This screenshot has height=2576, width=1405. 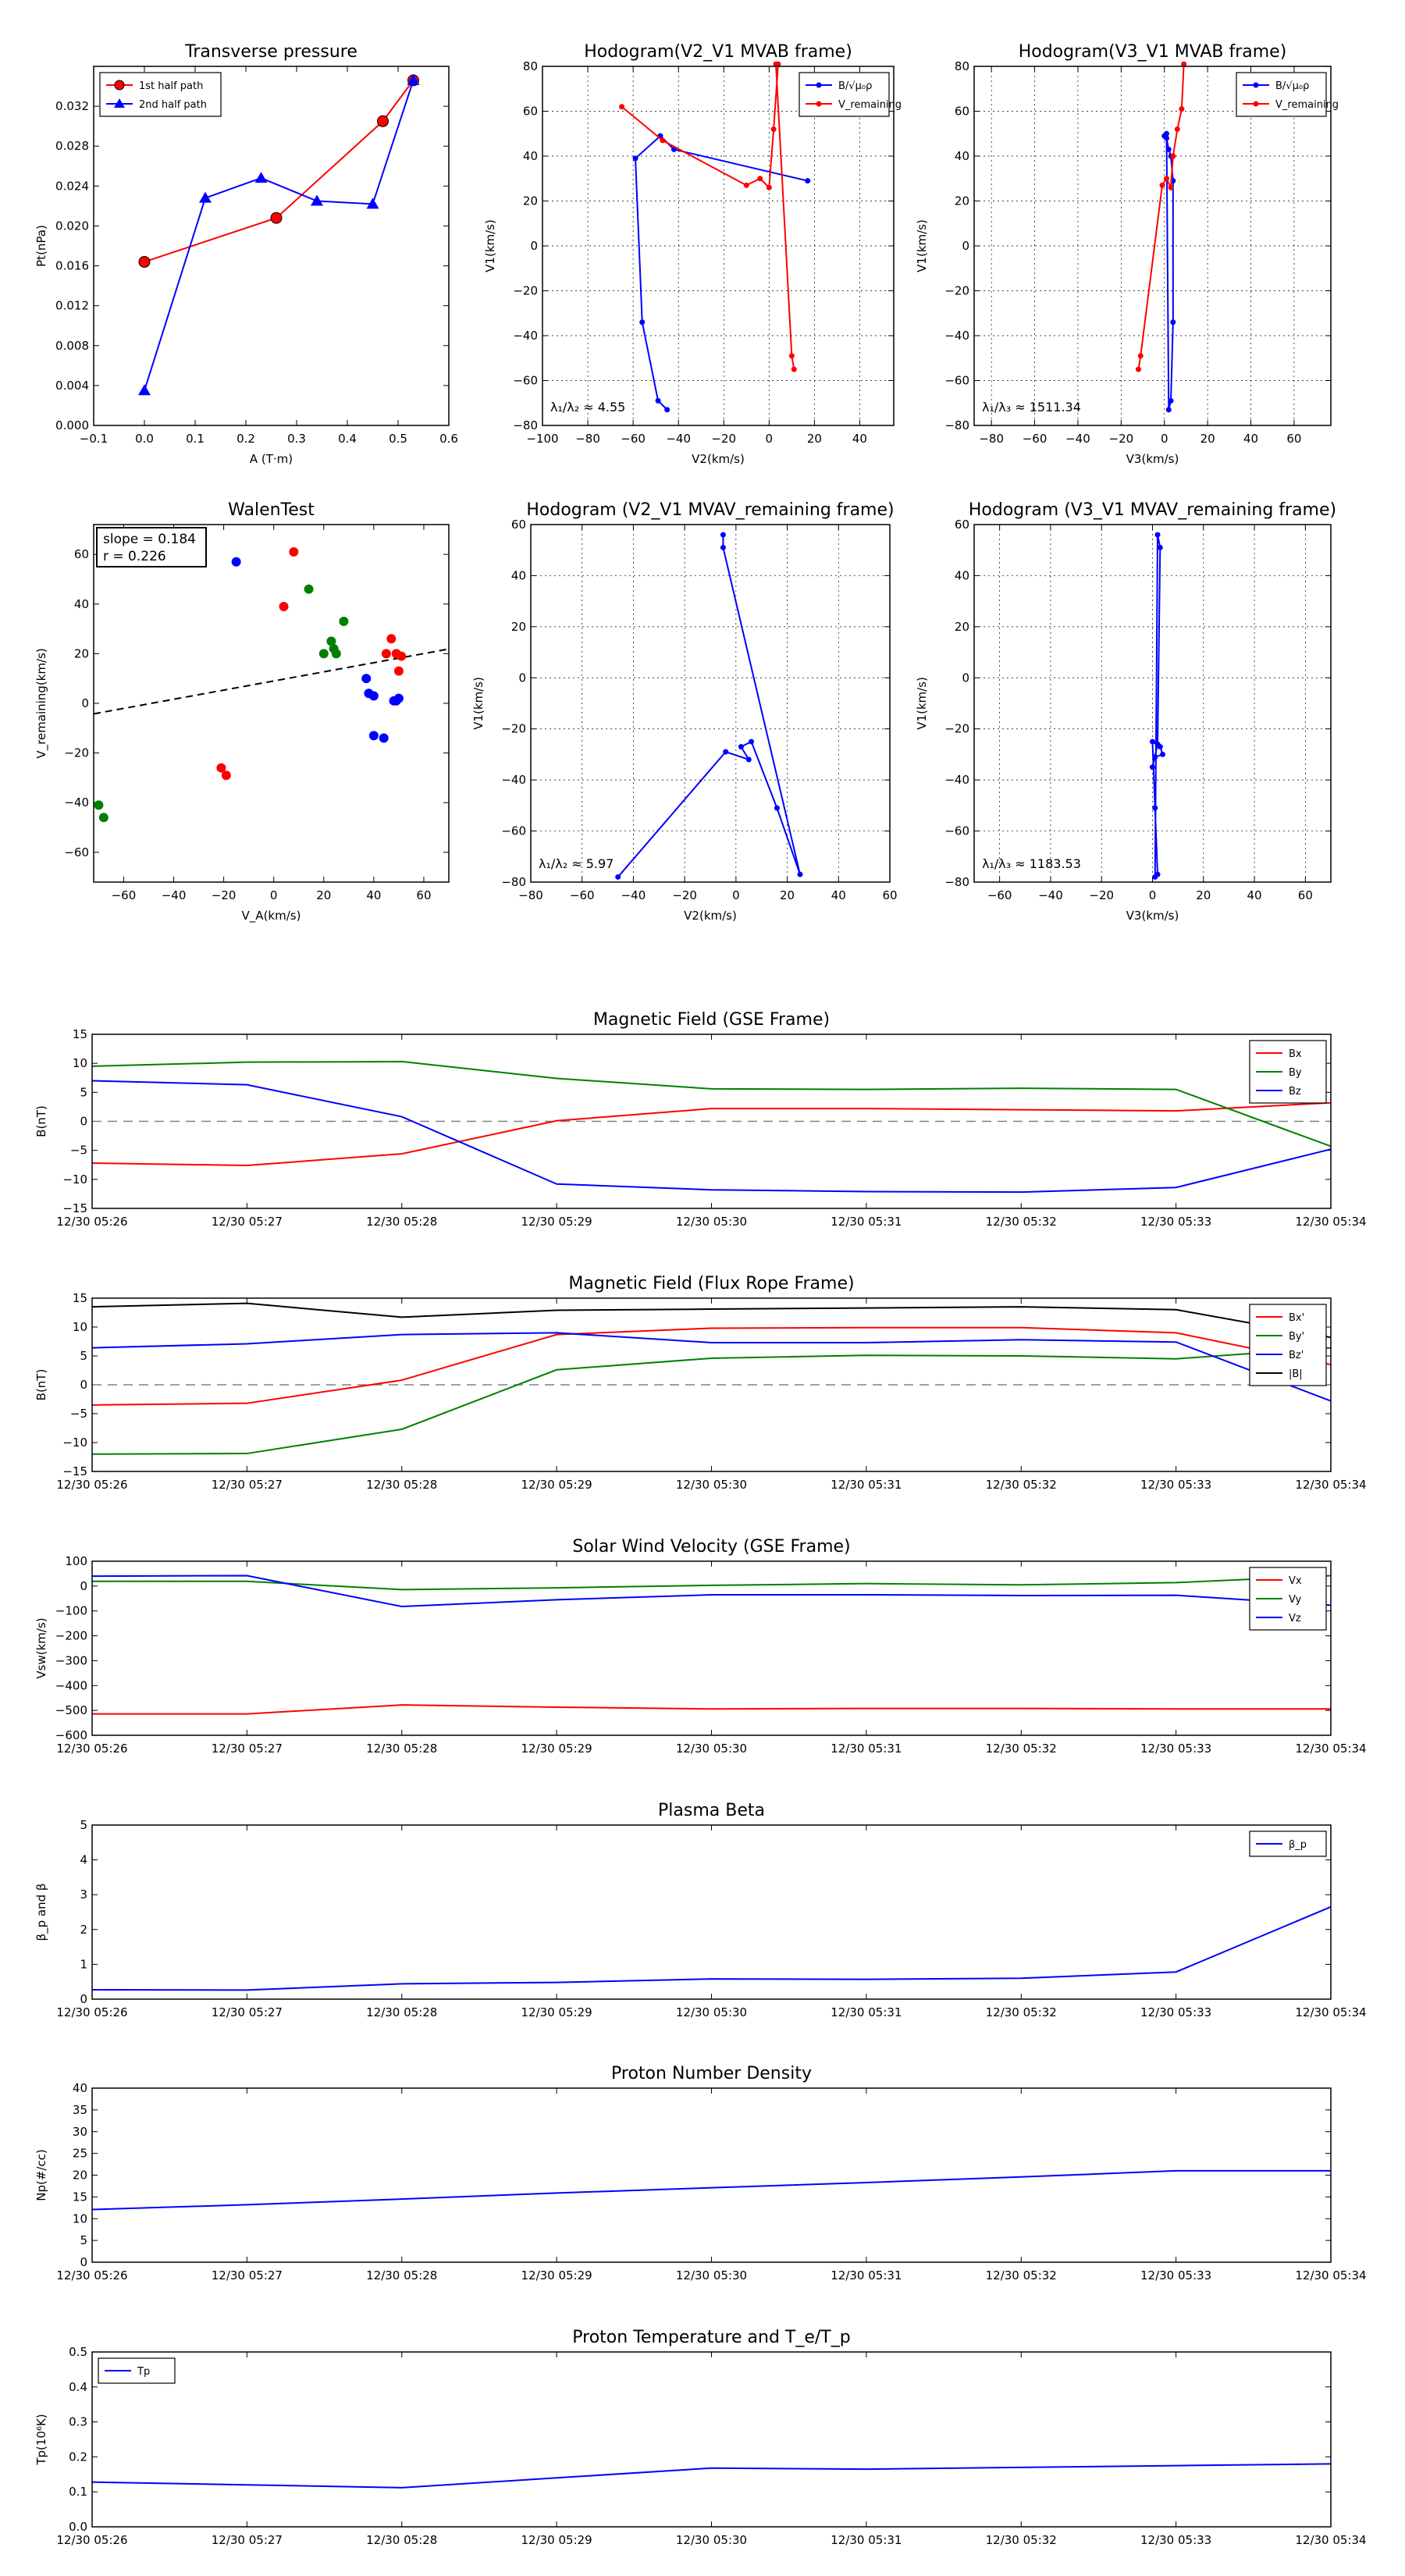 I want to click on chart-title: Hodogram(V3_V1 MVAB frame), so click(x=1153, y=52).